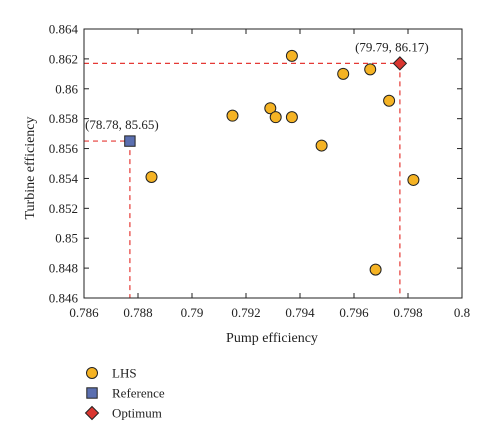 Image resolution: width=500 pixels, height=440 pixels. I want to click on x-tick-label: 0.79, so click(192, 312).